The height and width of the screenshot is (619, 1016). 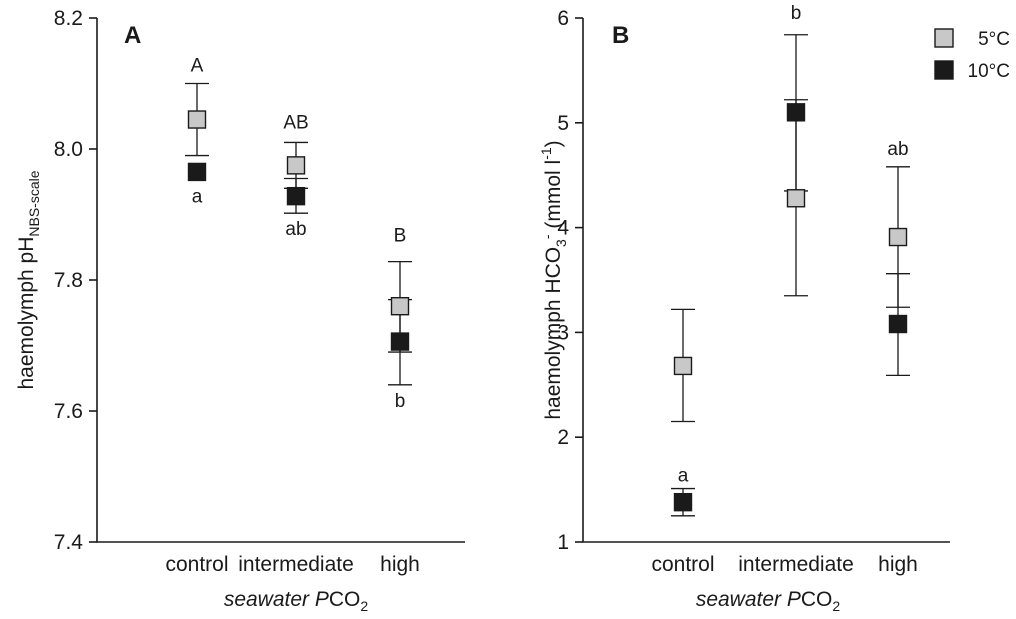 I want to click on panel-b-y-ticks: 1 2 3 4 5 6, so click(x=570, y=280).